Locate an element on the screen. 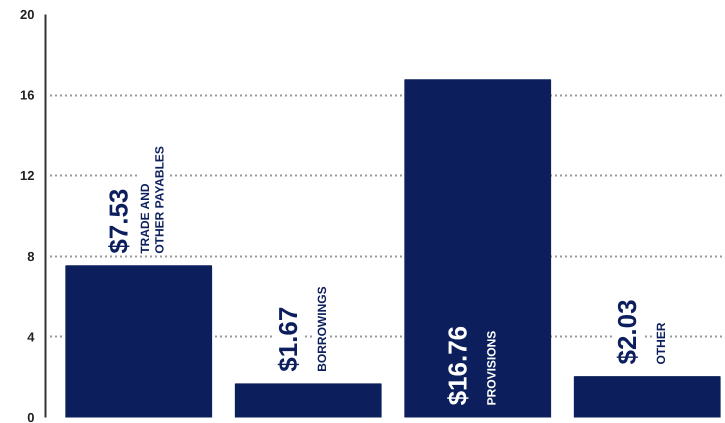  data-label: $2.03 is located at coordinates (627, 332).